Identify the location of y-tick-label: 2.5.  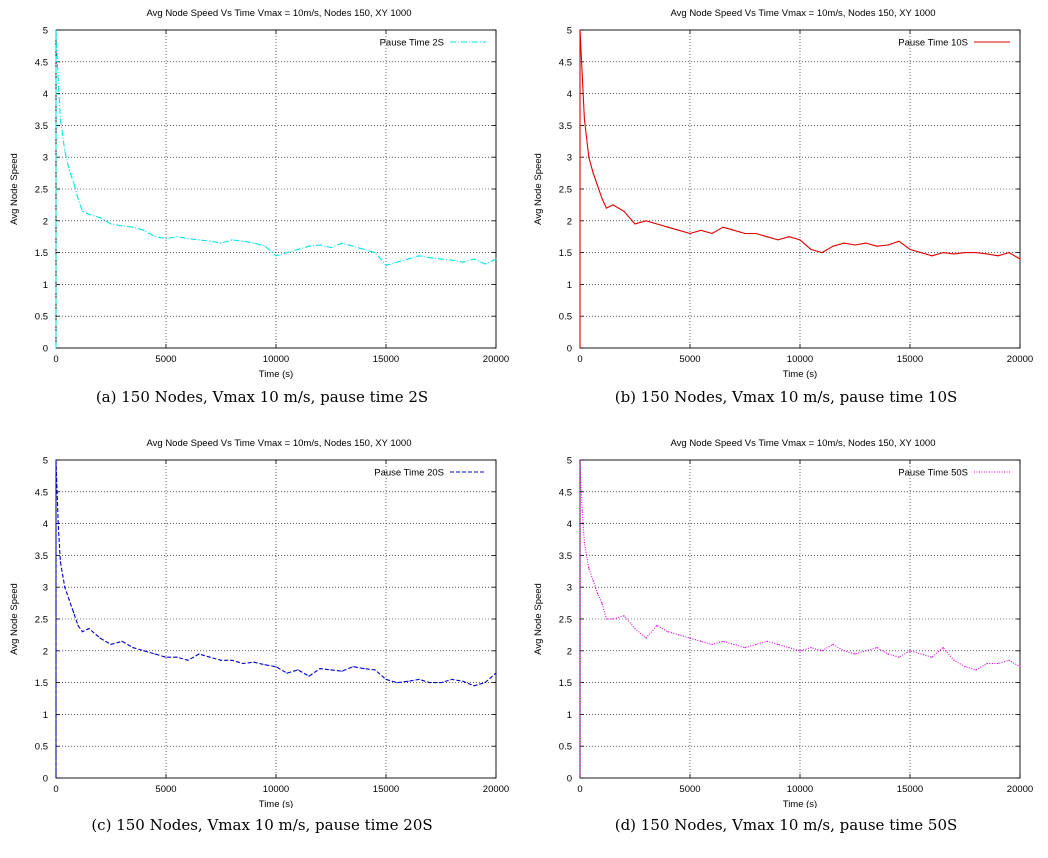
(565, 190).